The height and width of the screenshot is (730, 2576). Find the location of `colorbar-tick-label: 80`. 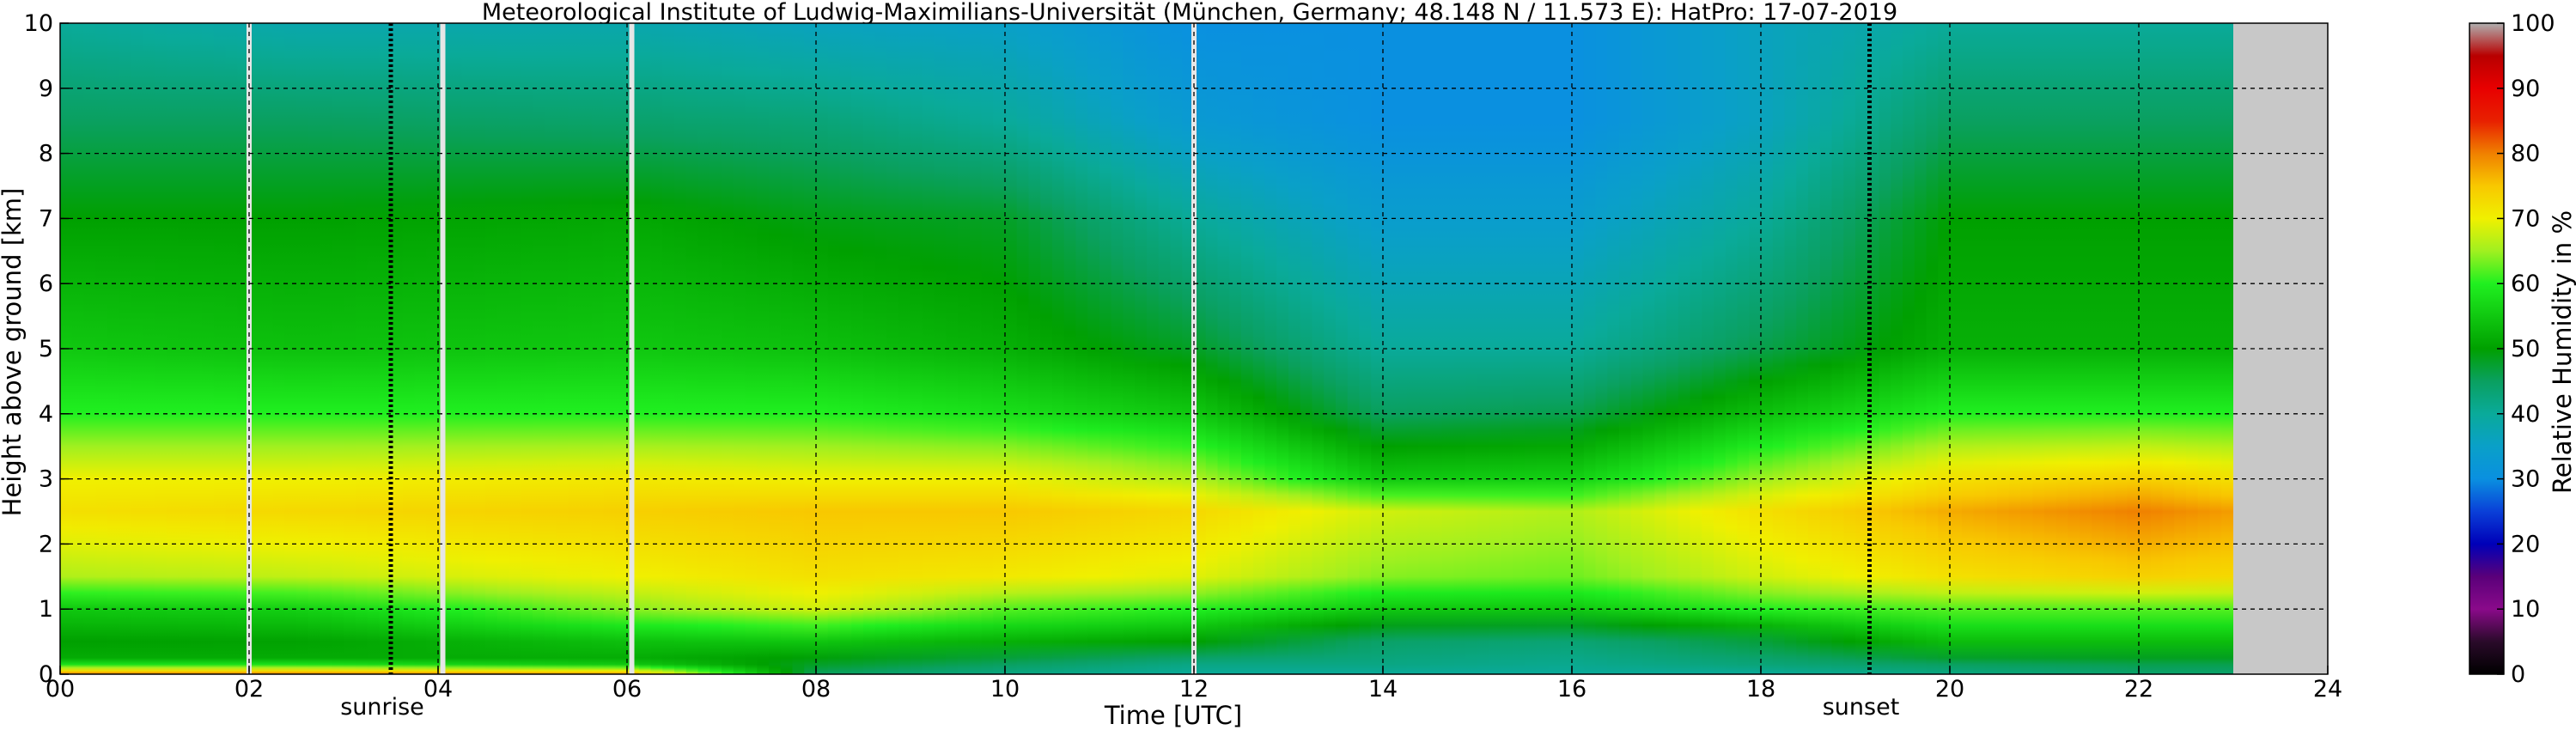

colorbar-tick-label: 80 is located at coordinates (2525, 154).